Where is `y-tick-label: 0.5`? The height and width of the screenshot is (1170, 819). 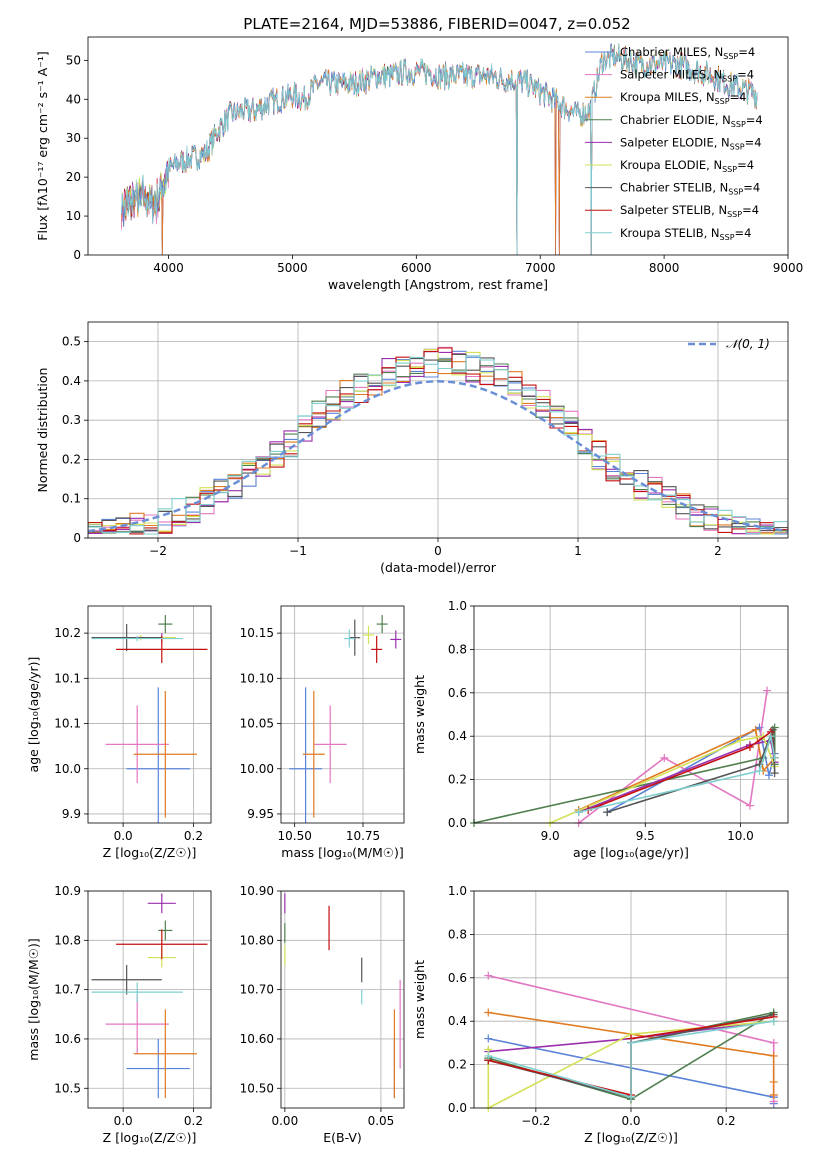 y-tick-label: 0.5 is located at coordinates (71, 342).